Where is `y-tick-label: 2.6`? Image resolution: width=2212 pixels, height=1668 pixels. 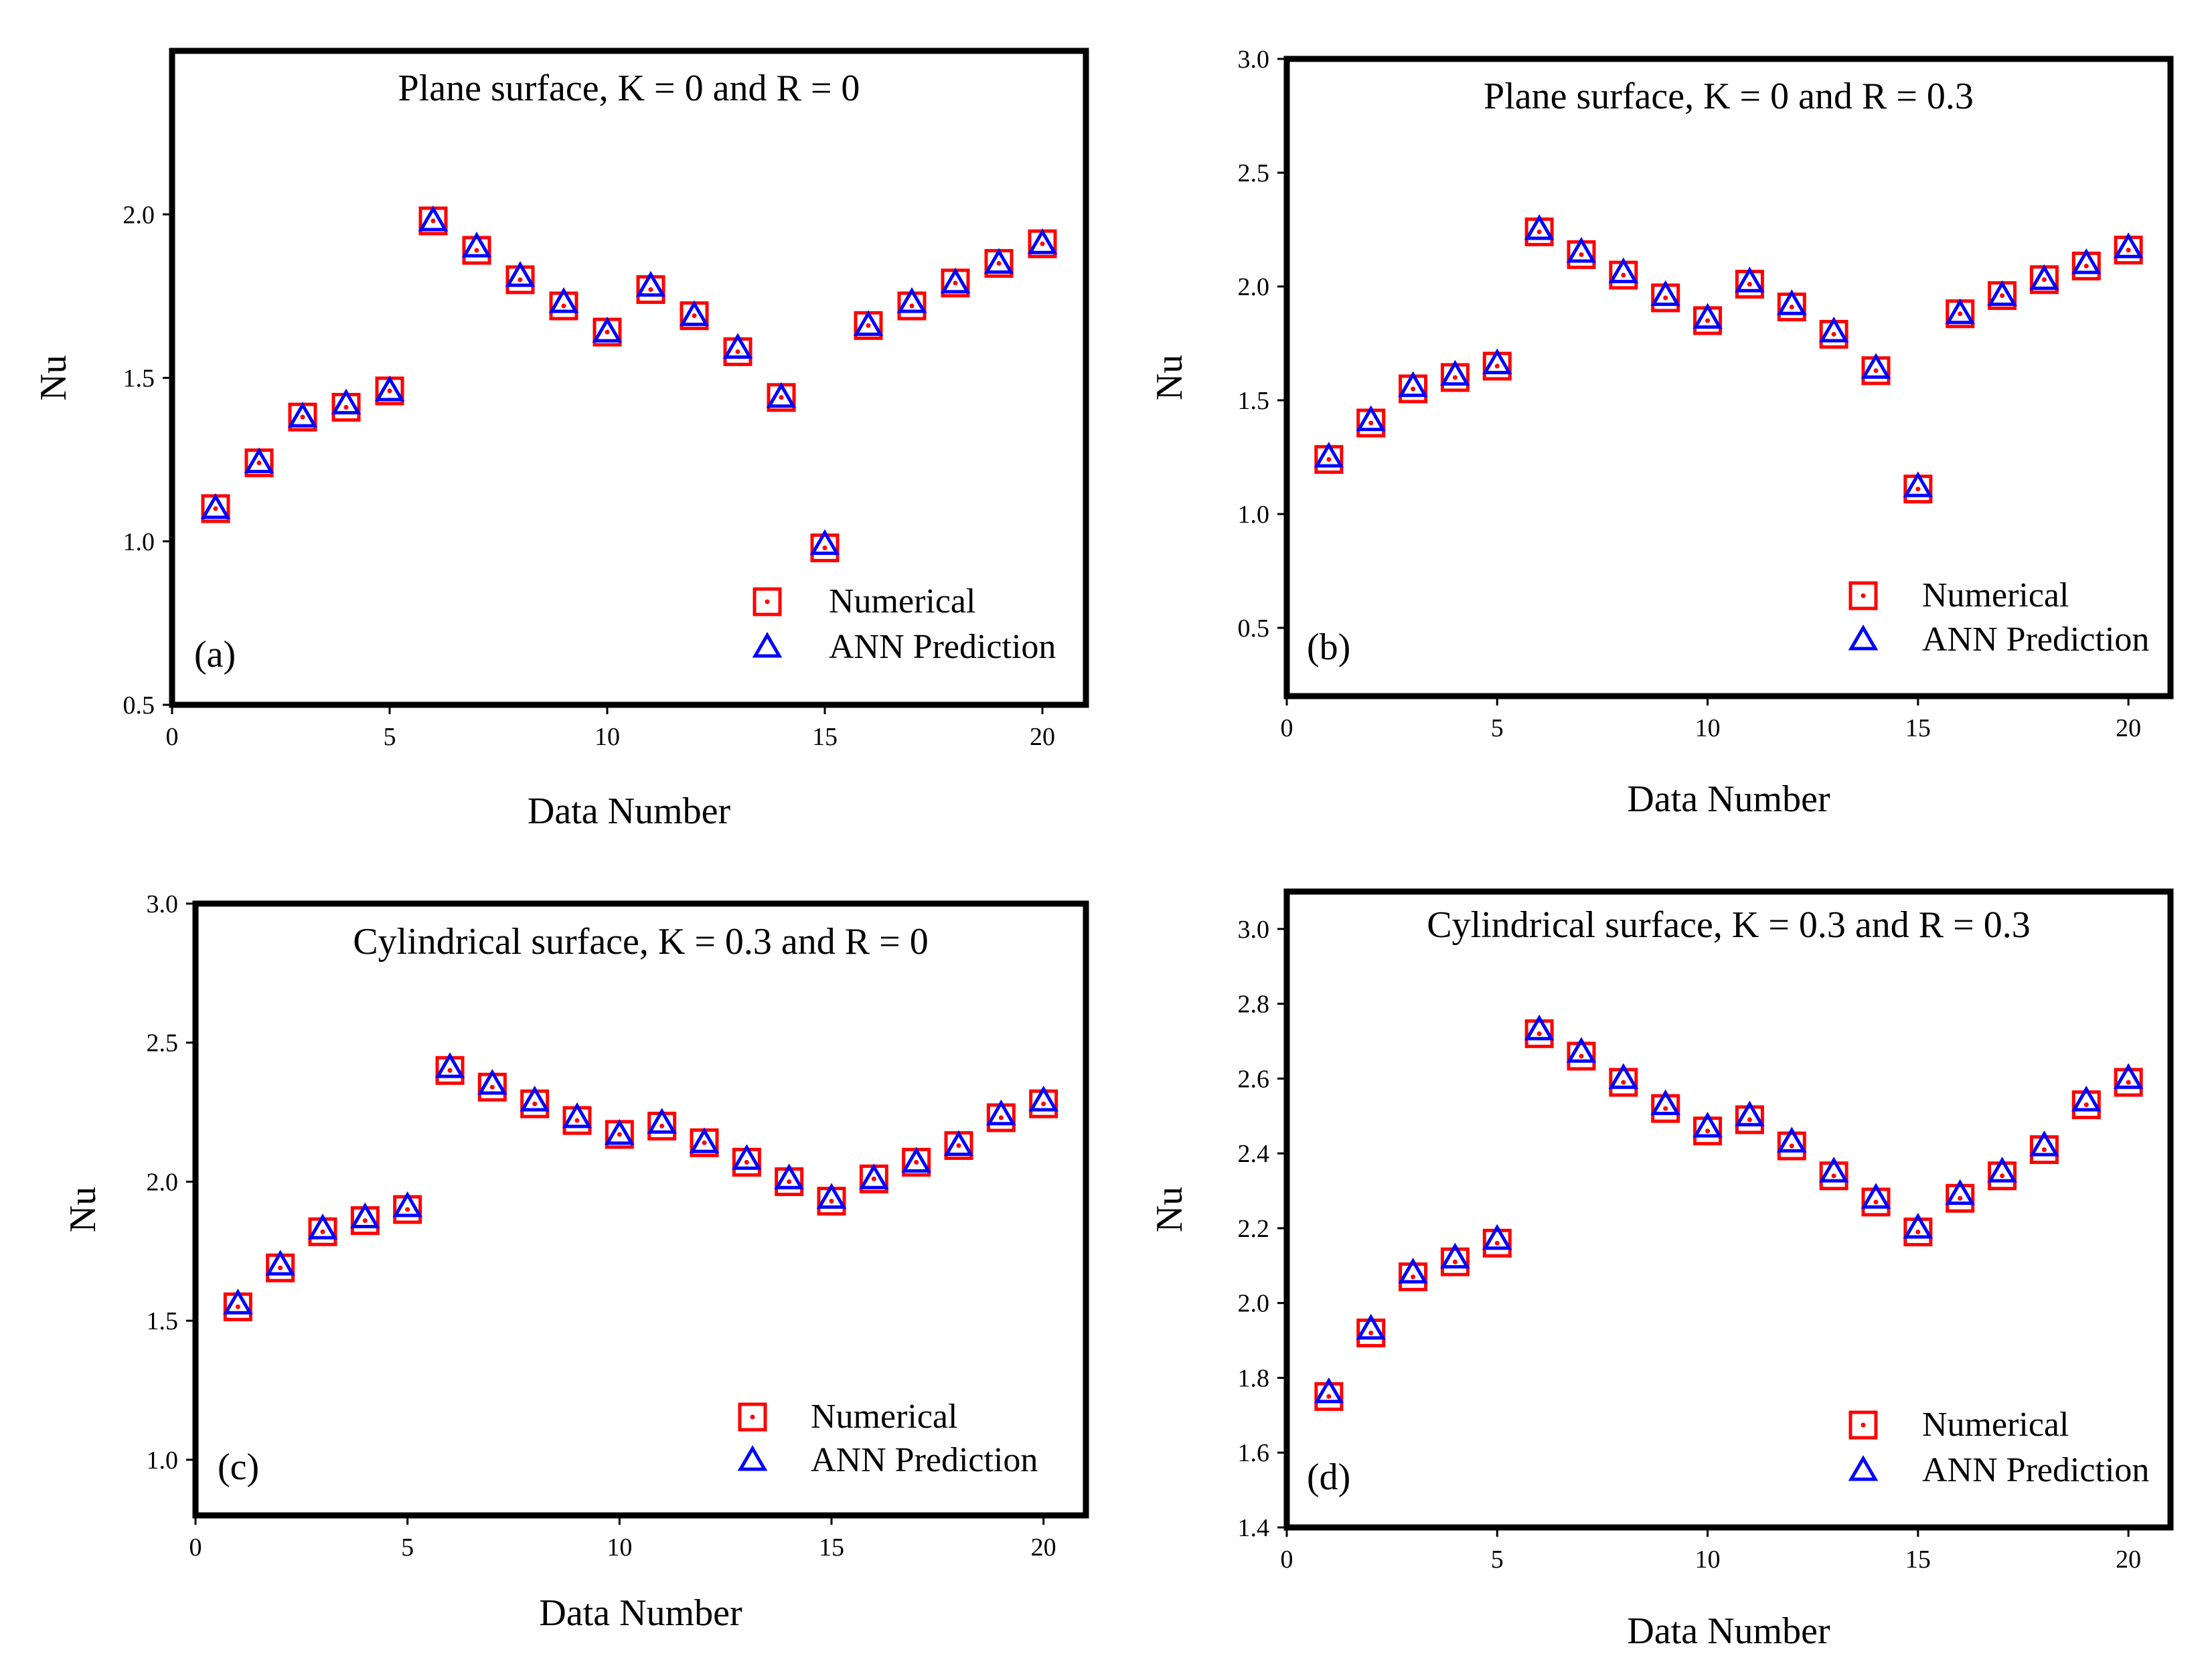 y-tick-label: 2.6 is located at coordinates (1254, 1079).